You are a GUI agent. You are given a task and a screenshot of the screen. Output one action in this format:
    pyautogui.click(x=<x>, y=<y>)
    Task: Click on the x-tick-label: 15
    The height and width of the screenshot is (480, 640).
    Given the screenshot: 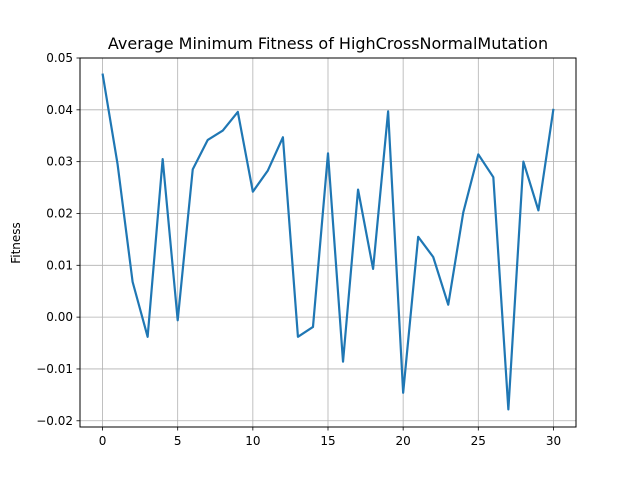 What is the action you would take?
    pyautogui.click(x=327, y=441)
    